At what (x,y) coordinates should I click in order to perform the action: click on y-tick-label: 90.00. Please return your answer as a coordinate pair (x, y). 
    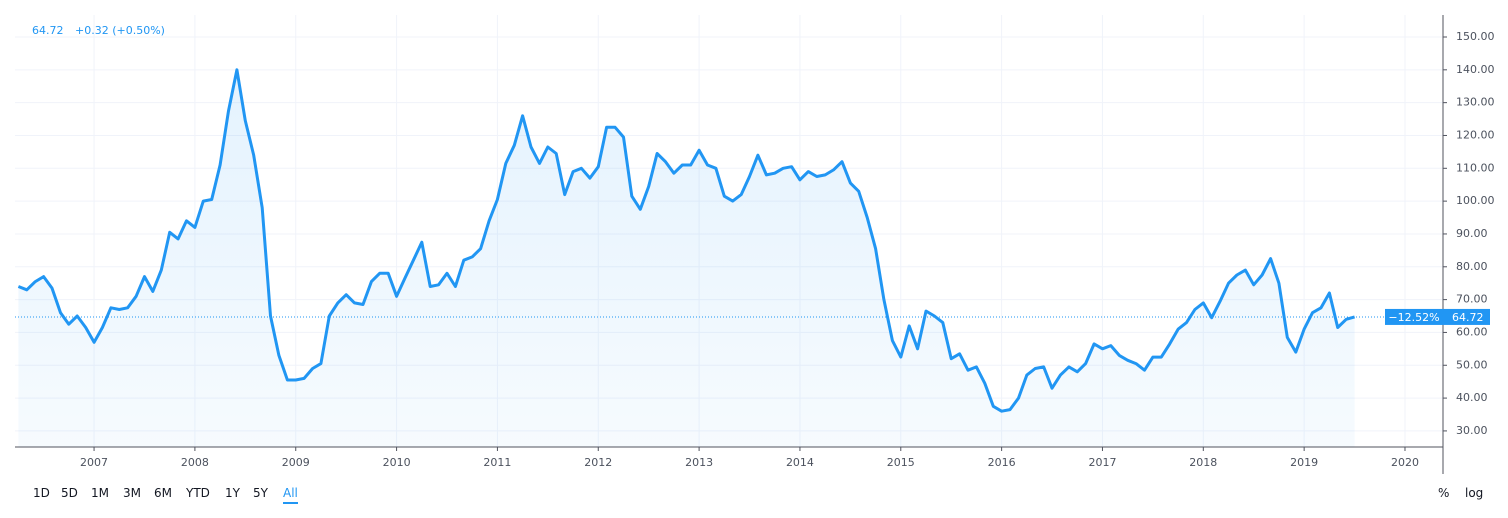
    Looking at the image, I should click on (1472, 233).